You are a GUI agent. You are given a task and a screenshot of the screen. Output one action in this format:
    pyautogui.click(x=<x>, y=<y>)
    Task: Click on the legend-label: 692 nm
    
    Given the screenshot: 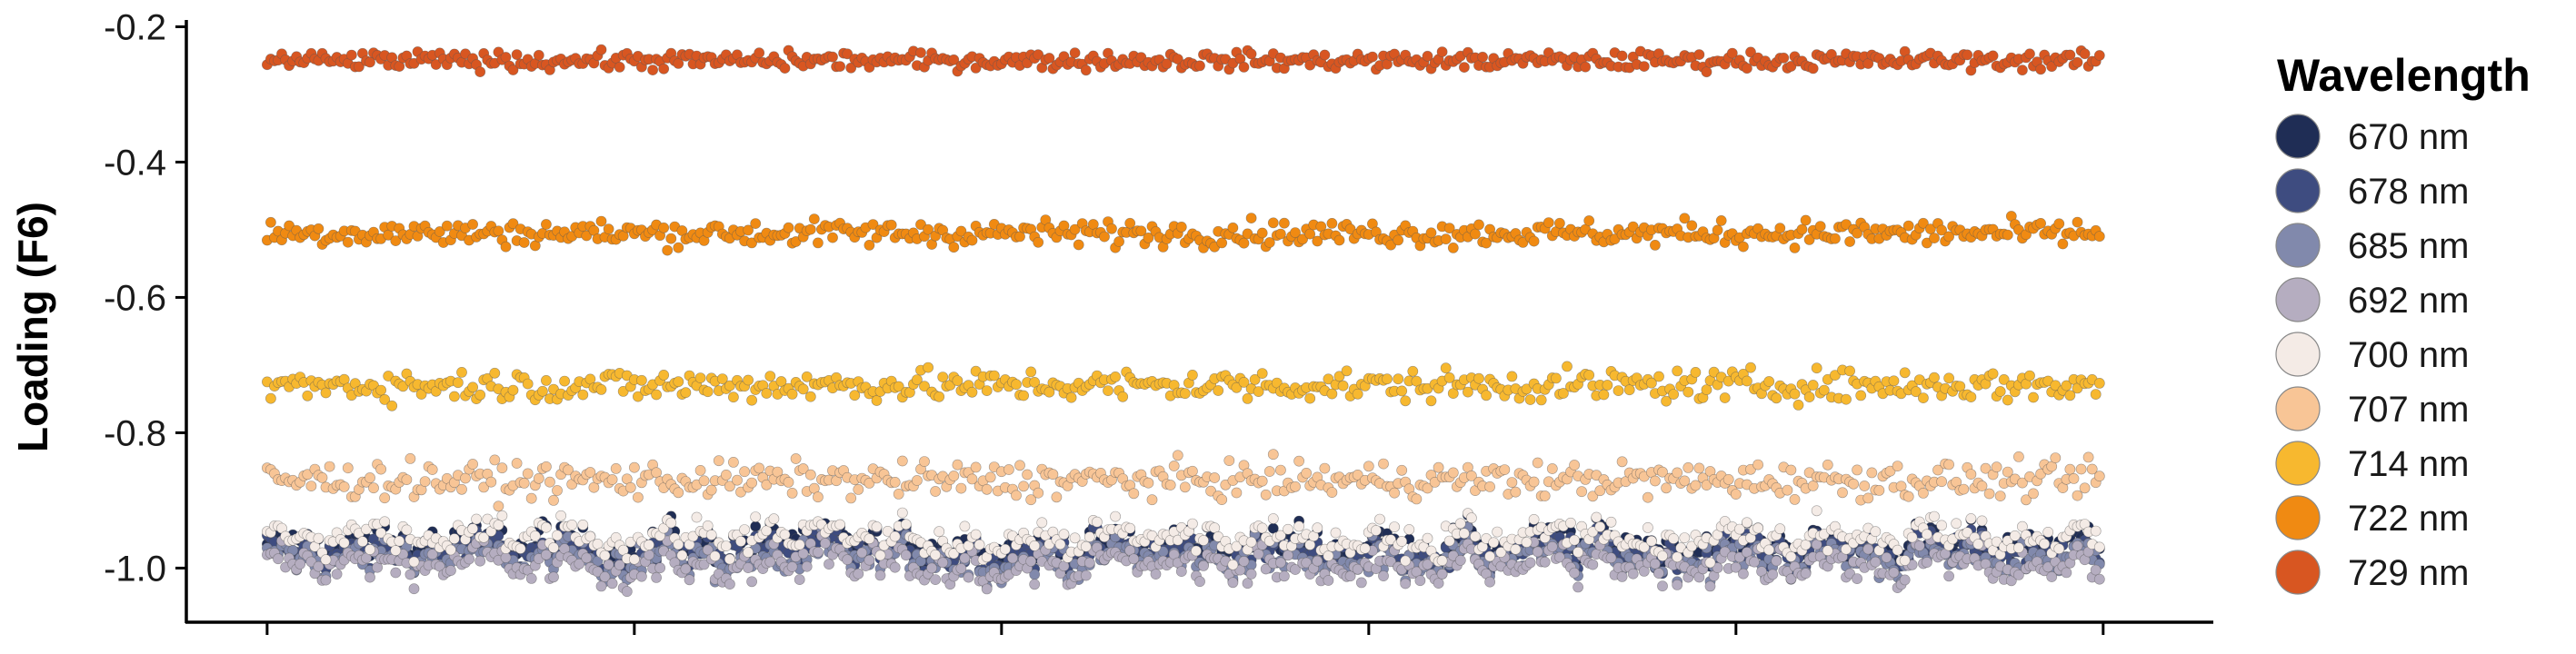 What is the action you would take?
    pyautogui.click(x=2408, y=301)
    